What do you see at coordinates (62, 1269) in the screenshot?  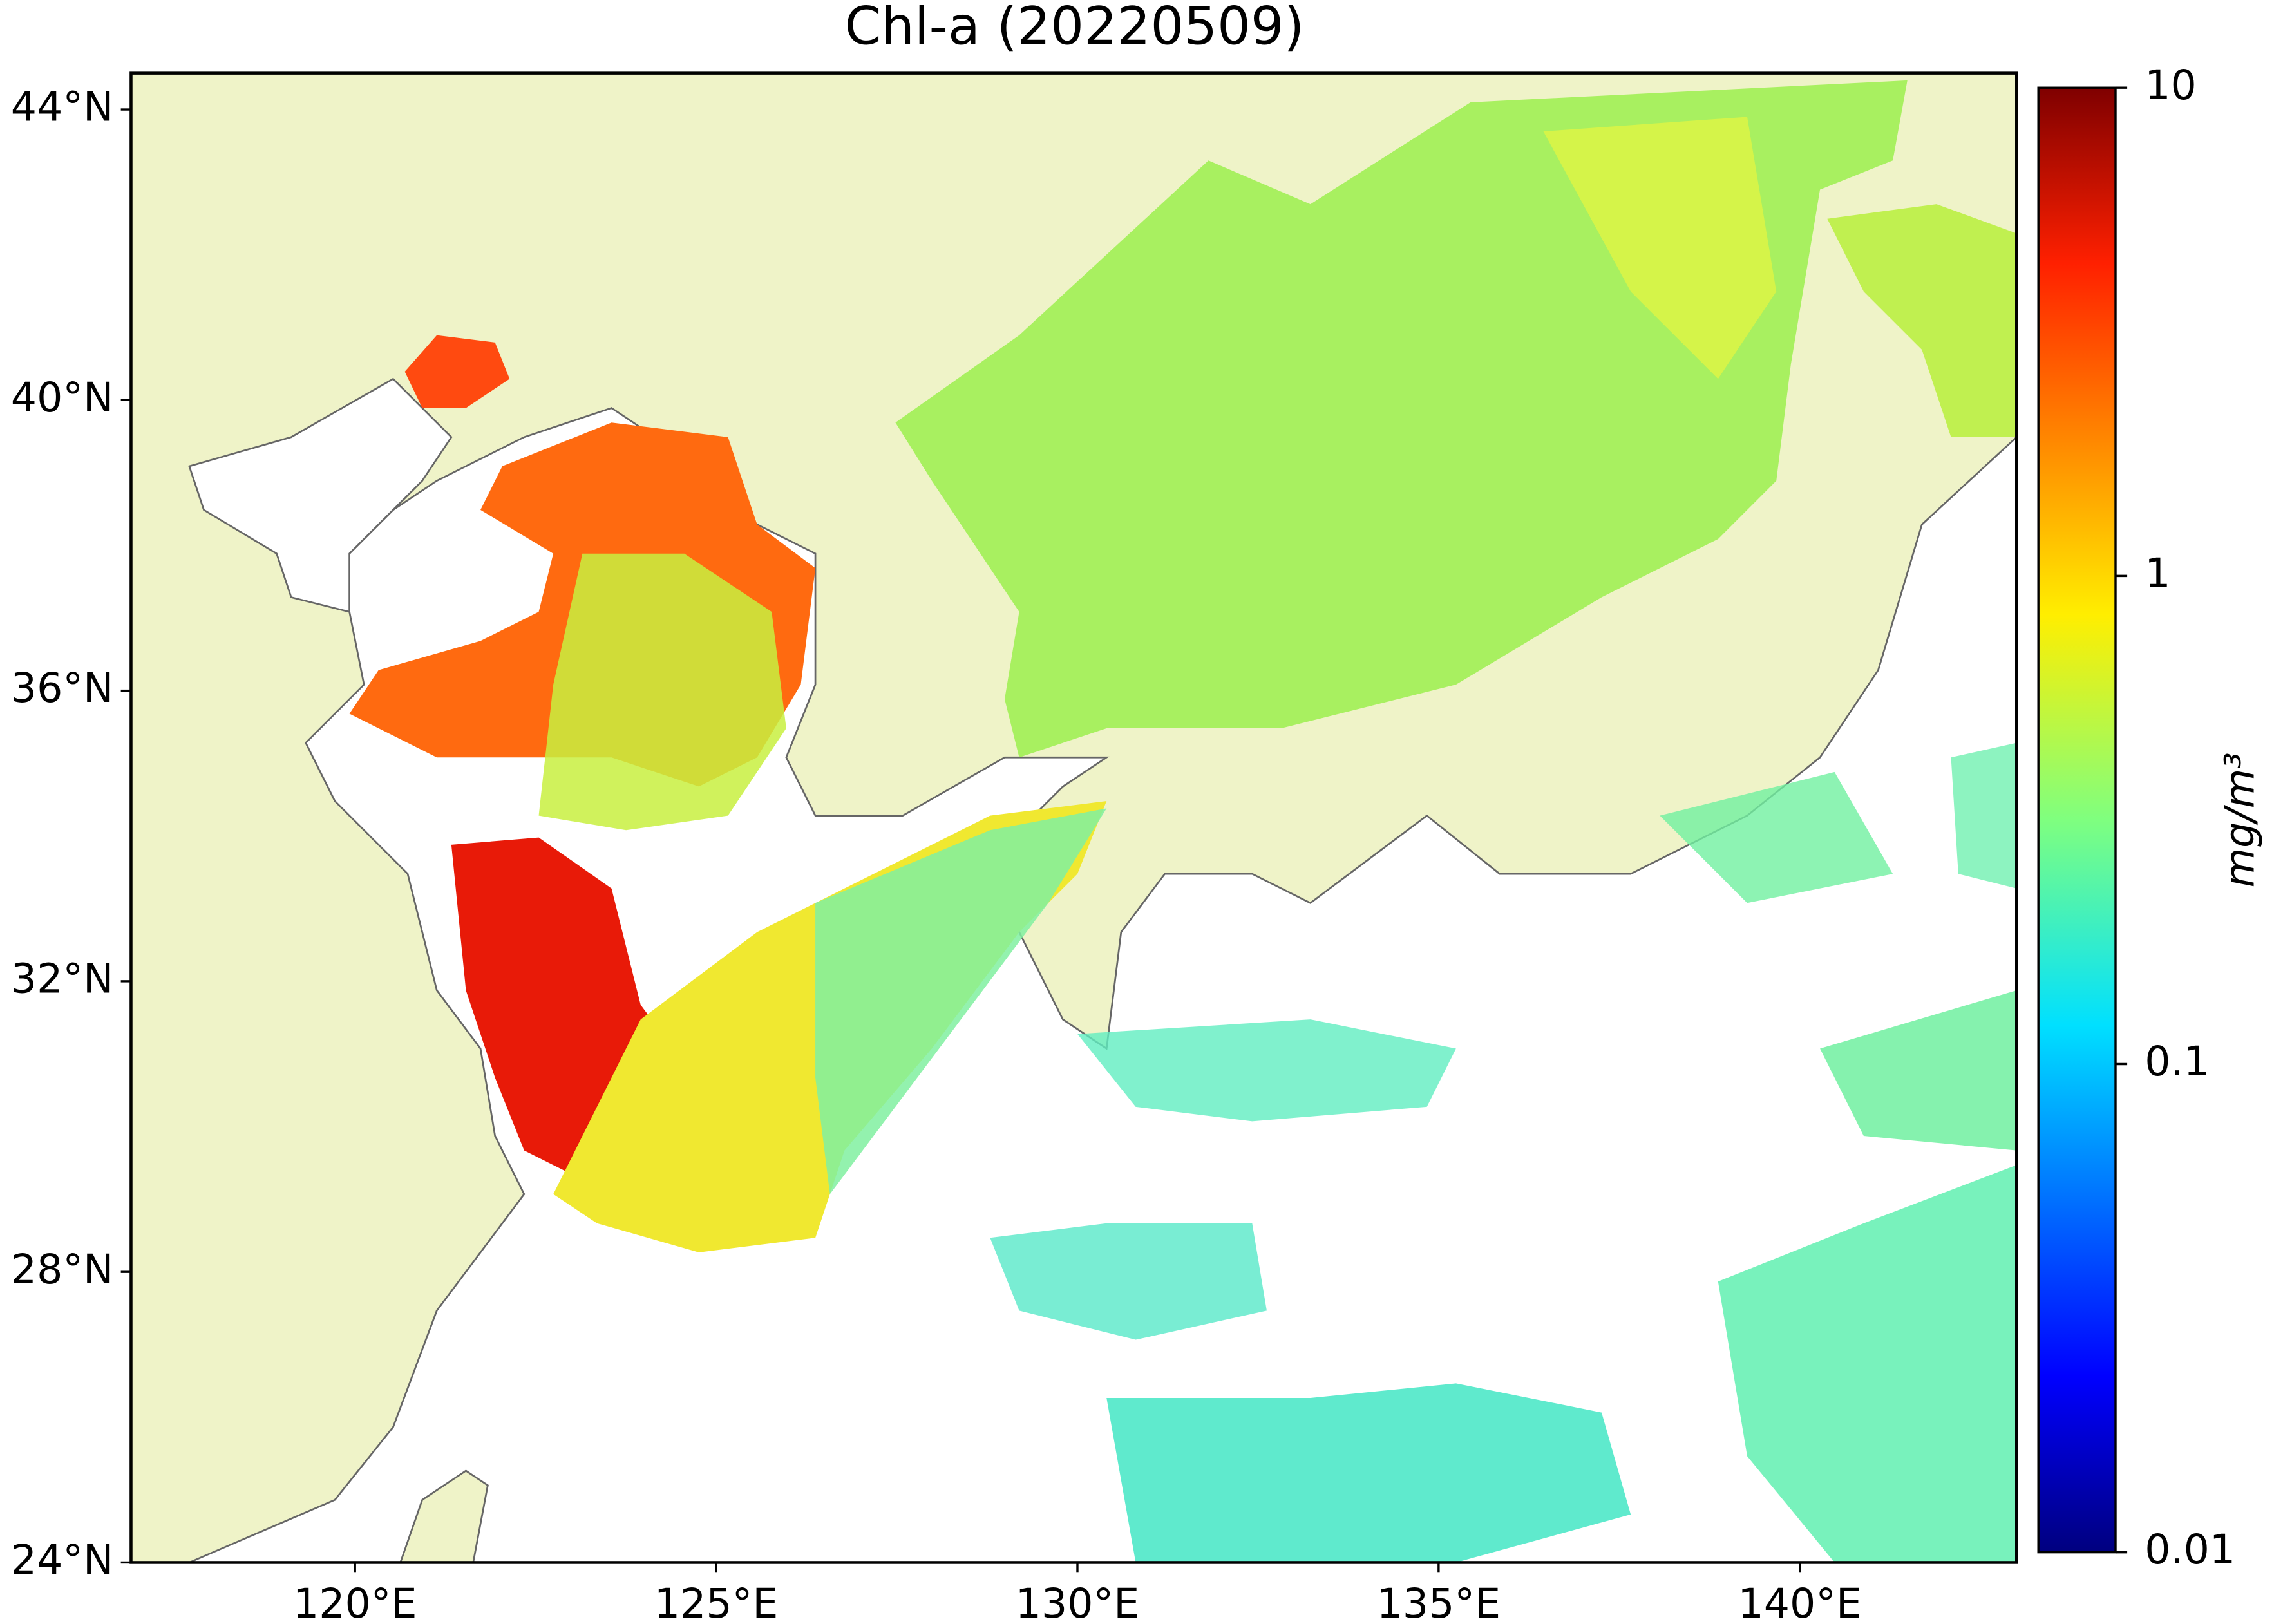 I see `y-tick-label: 28°N` at bounding box center [62, 1269].